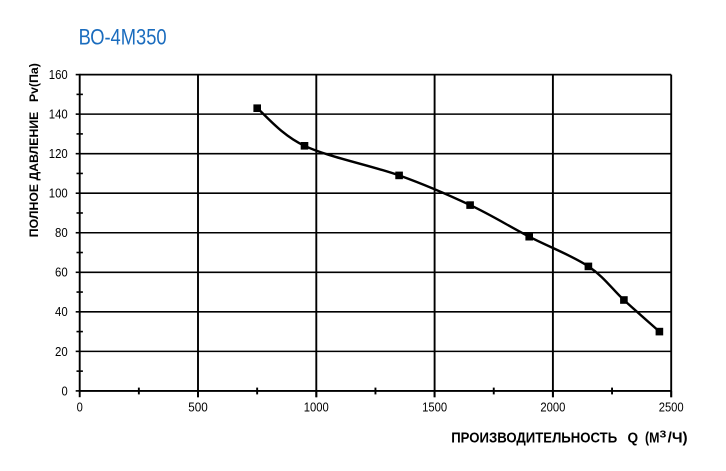 The width and height of the screenshot is (726, 471). I want to click on svg-text: 20, so click(61, 352).